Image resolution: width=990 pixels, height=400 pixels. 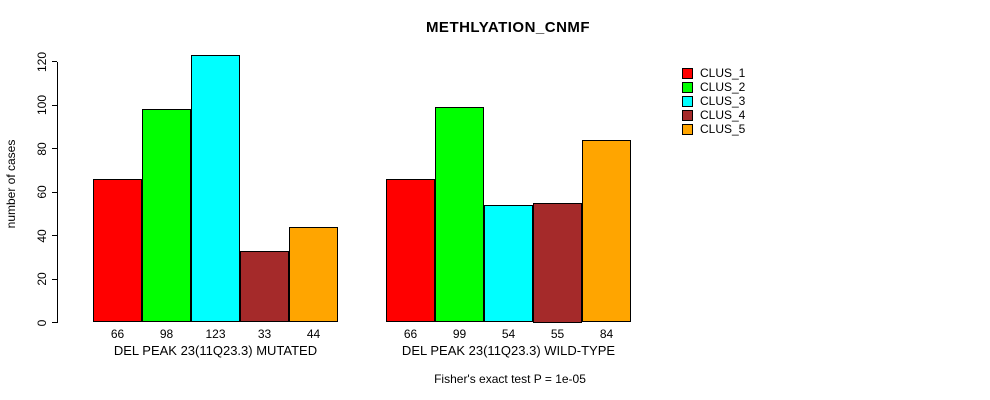 What do you see at coordinates (42, 322) in the screenshot?
I see `y-axis-tick-label: 0` at bounding box center [42, 322].